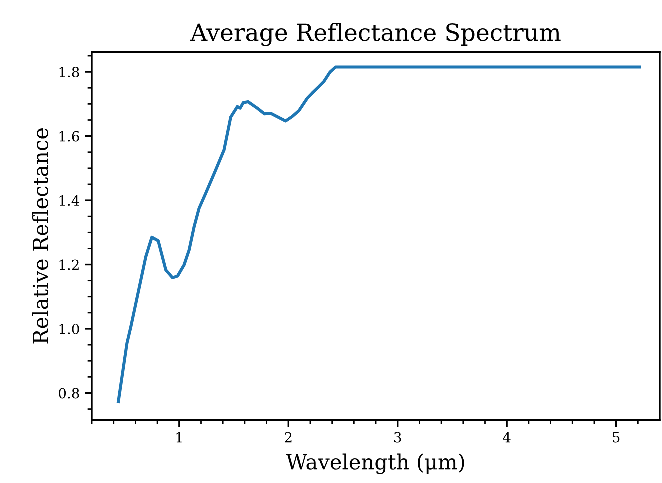  What do you see at coordinates (507, 437) in the screenshot?
I see `x-tick-label: 4` at bounding box center [507, 437].